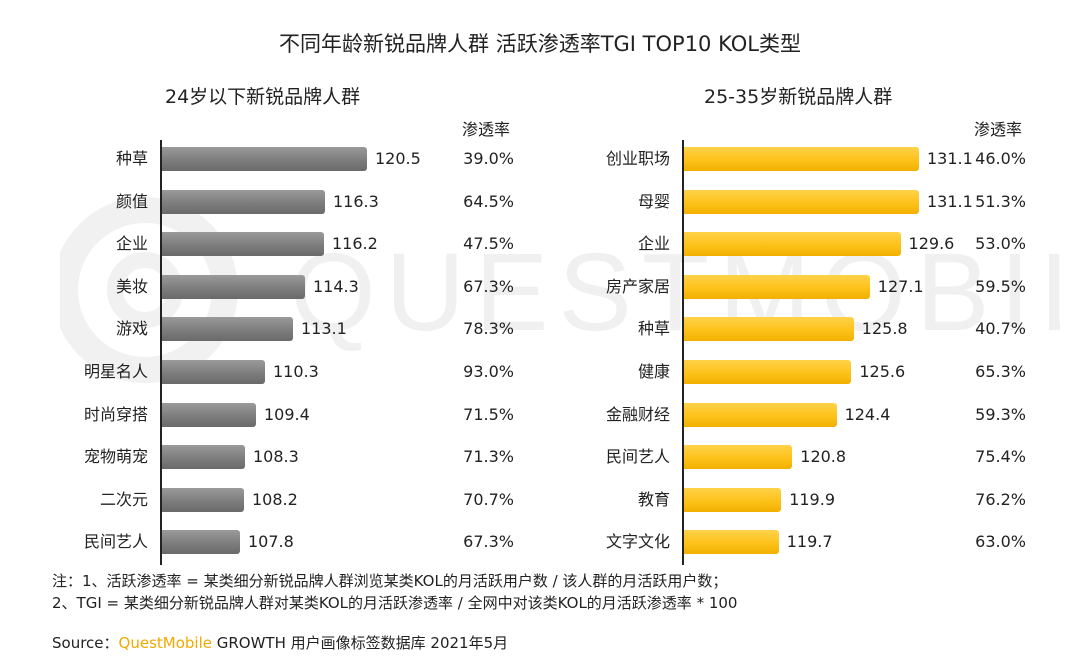 The image size is (1080, 670). I want to click on left-penetration-header: 渗透率, so click(486, 129).